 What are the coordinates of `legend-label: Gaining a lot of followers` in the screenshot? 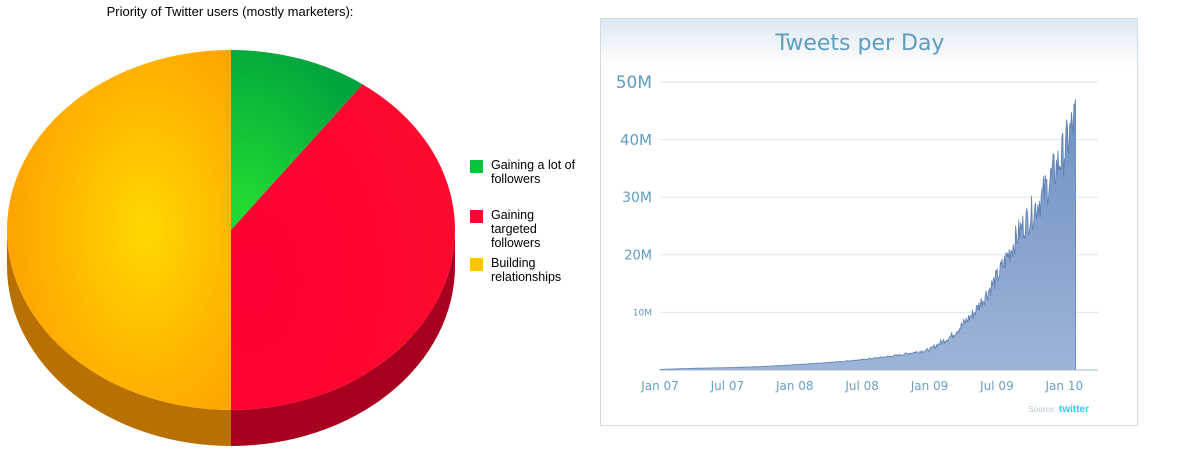 It's located at (533, 172).